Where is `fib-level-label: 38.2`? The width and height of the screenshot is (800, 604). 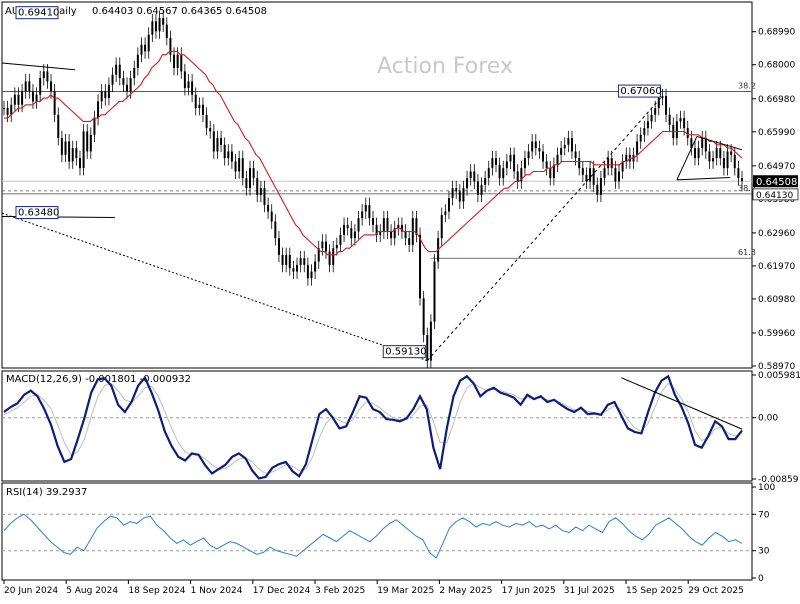
fib-level-label: 38.2 is located at coordinates (747, 188).